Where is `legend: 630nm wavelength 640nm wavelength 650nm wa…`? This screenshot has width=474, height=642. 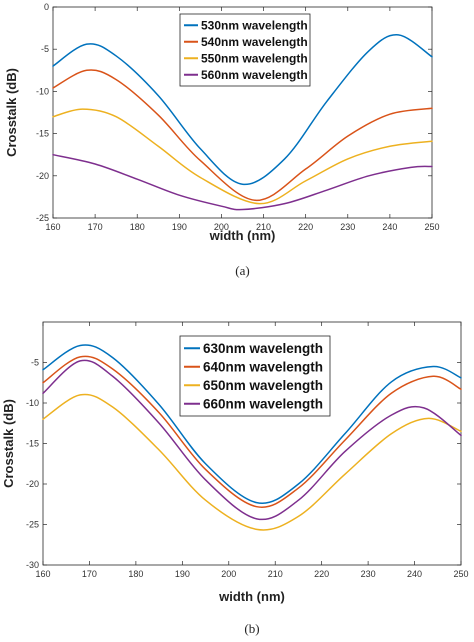
legend: 630nm wavelength 640nm wavelength 650nm wa… is located at coordinates (255, 376).